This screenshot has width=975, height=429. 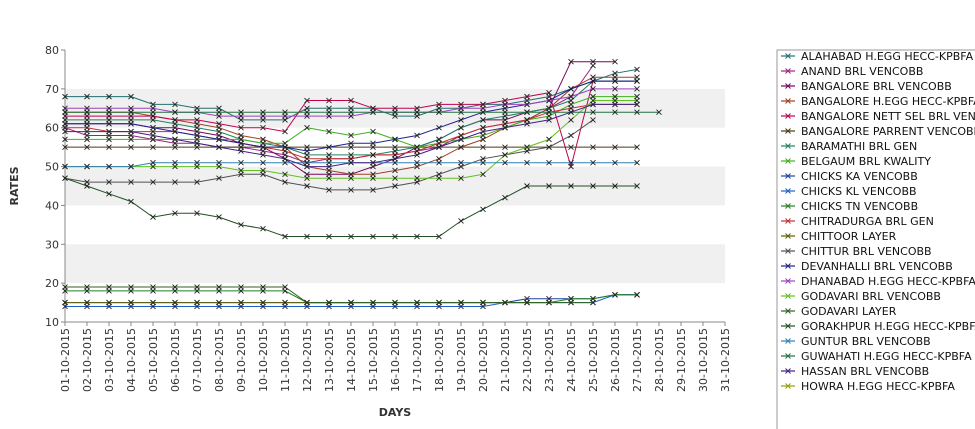 What do you see at coordinates (153, 360) in the screenshot?
I see `x-tick-label: 05-10-2015` at bounding box center [153, 360].